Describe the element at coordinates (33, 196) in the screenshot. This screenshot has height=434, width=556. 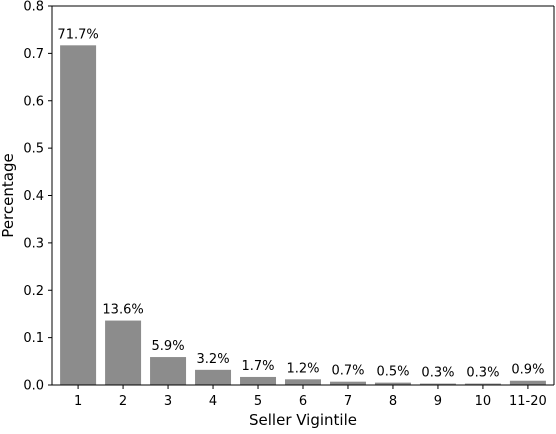
I see `y-tick-label: 0.4` at that location.